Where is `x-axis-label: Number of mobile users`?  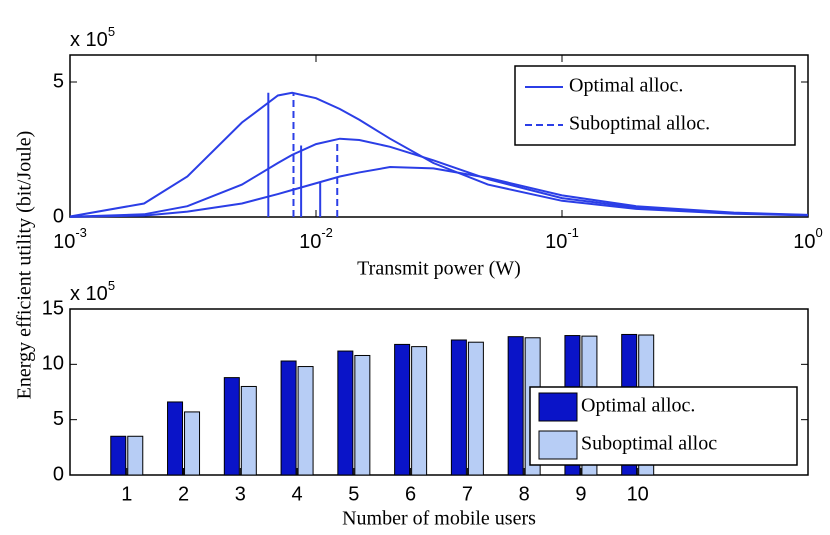 x-axis-label: Number of mobile users is located at coordinates (439, 519).